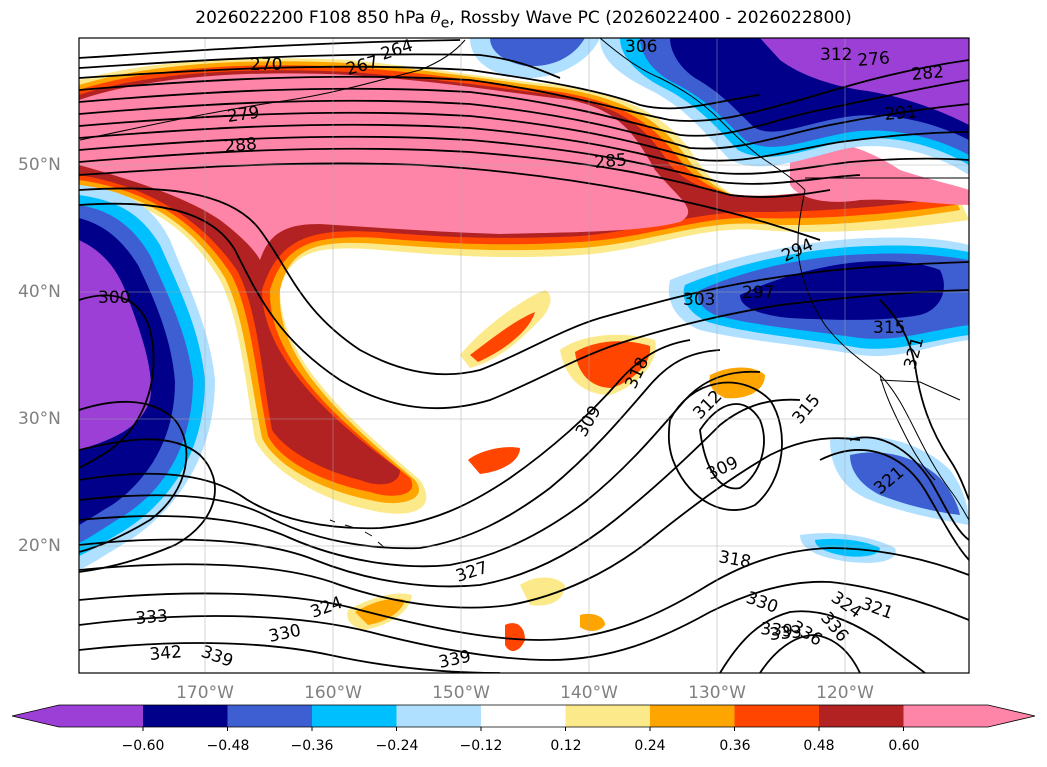 Image resolution: width=1047 pixels, height=767 pixels. I want to click on contour-label: 297, so click(758, 293).